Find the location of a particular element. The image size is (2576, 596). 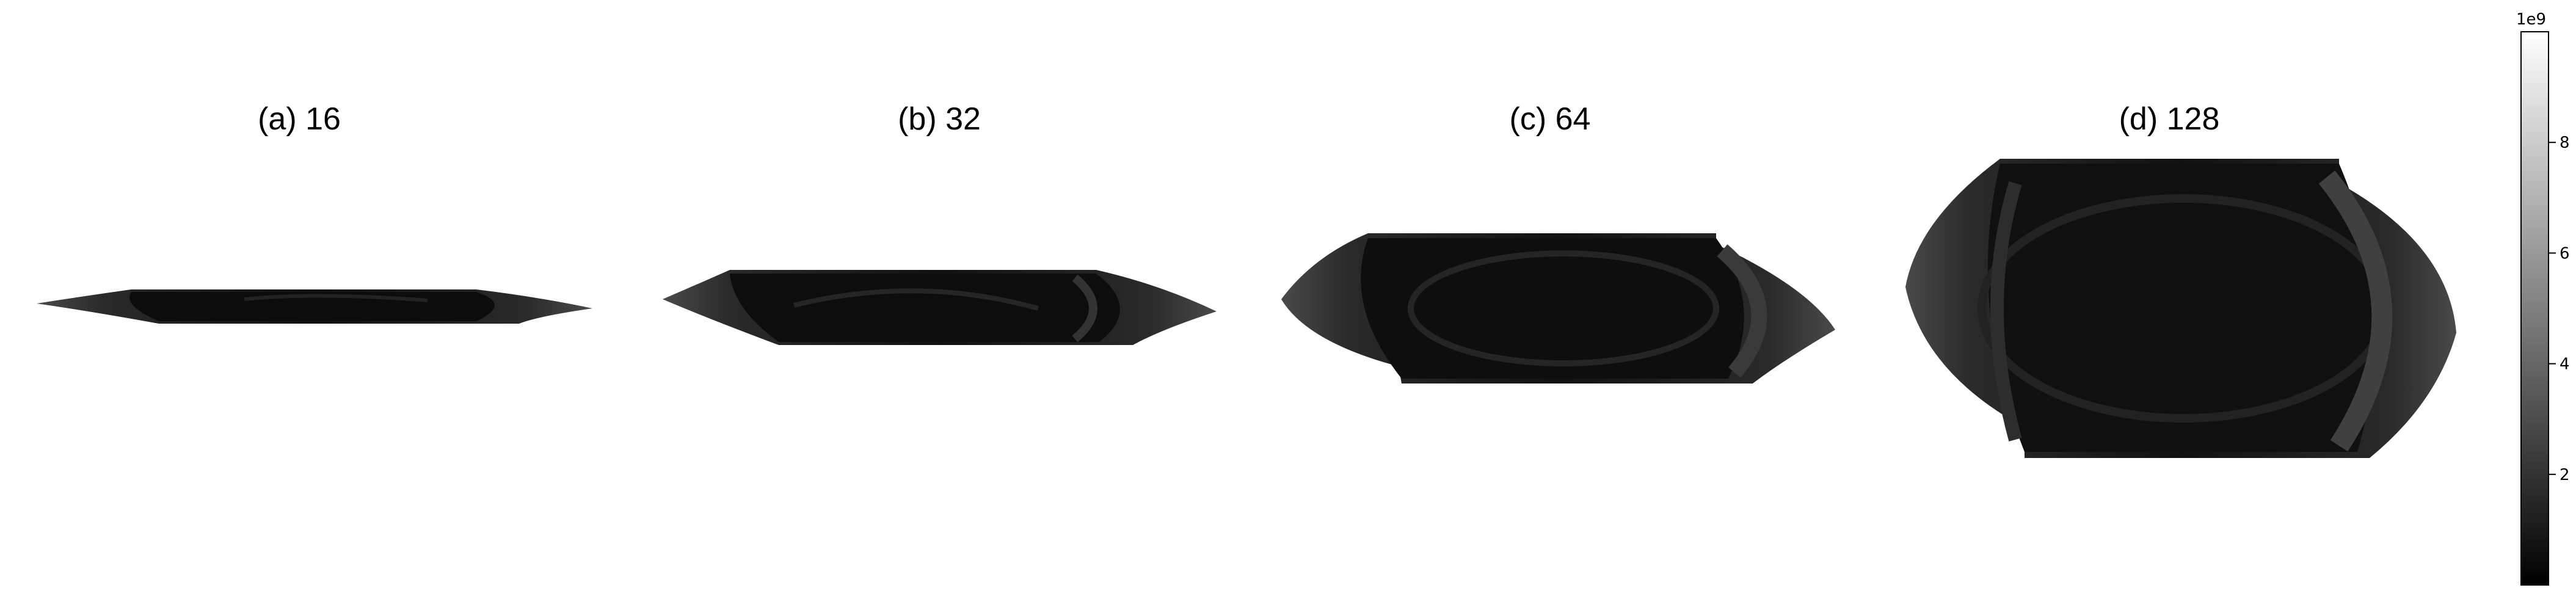

colorbar-ticks: 2 4 6 8 is located at coordinates (2560, 309).